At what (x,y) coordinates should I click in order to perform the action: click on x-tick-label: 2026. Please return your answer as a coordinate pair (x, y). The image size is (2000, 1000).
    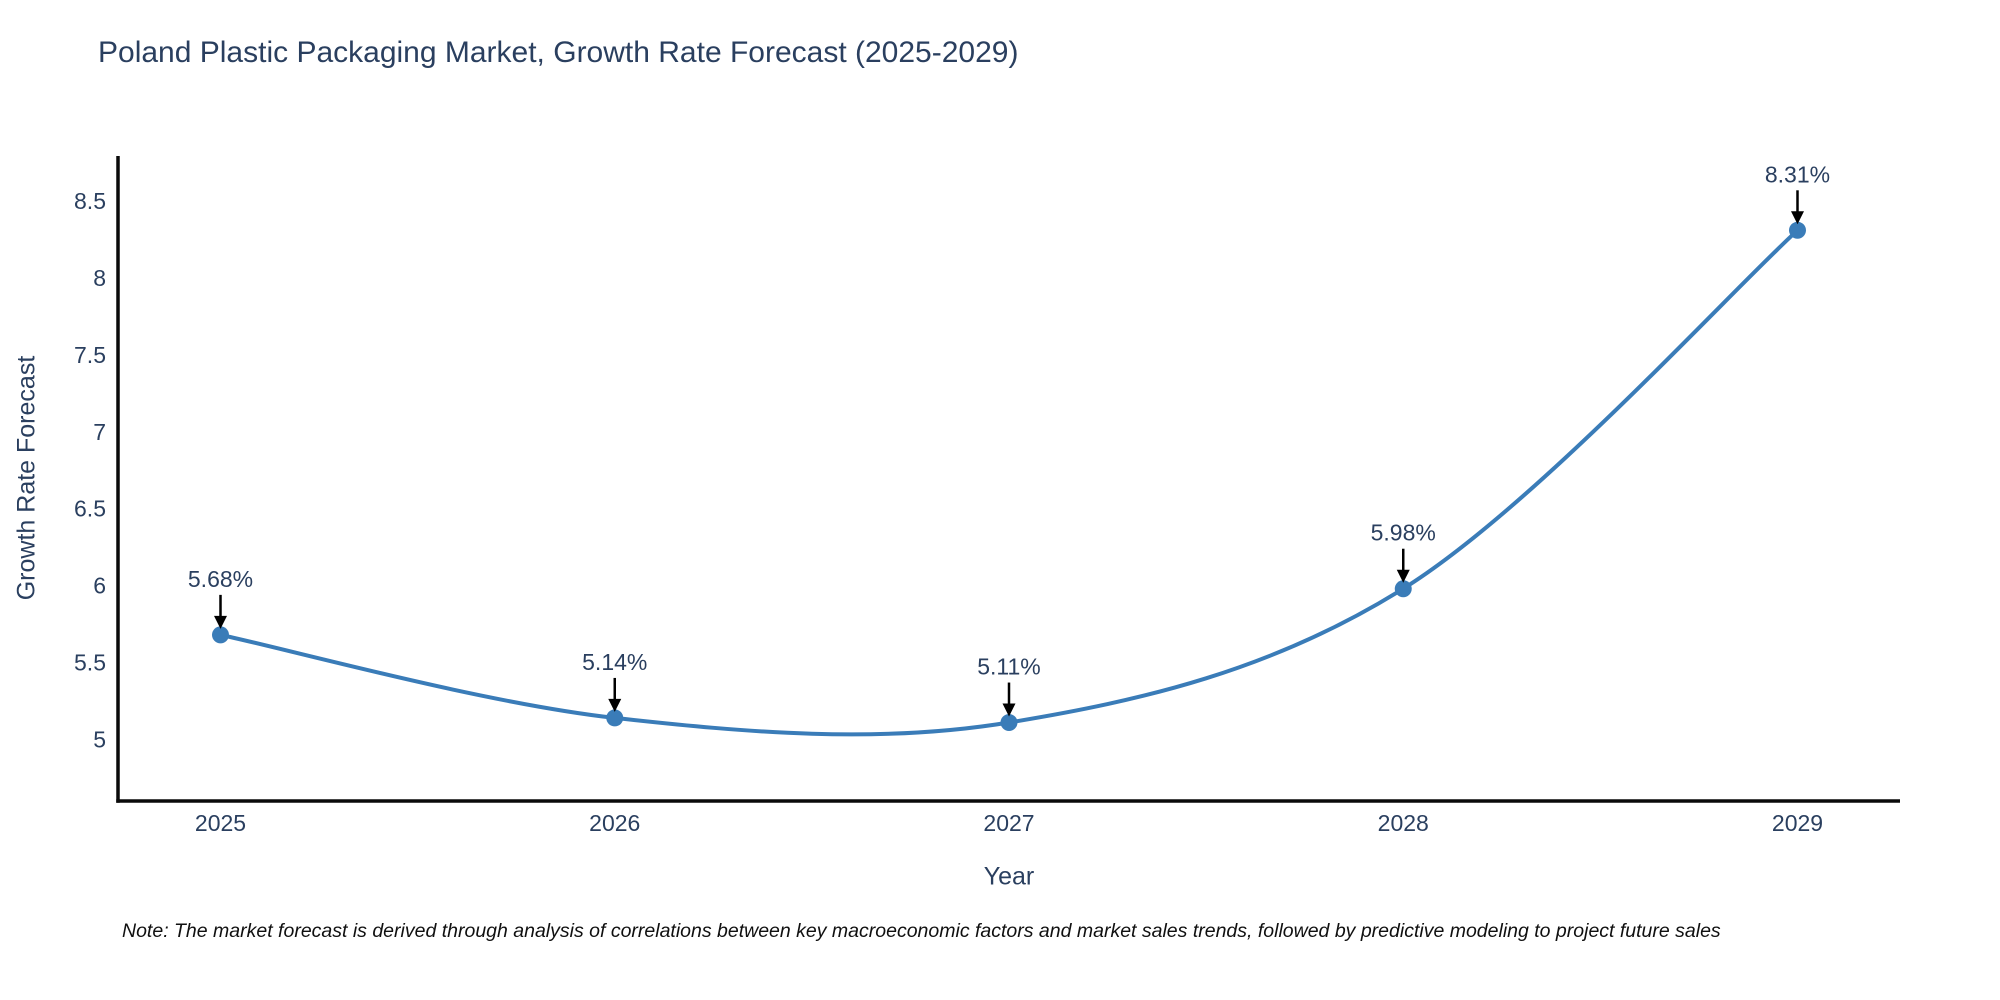
    Looking at the image, I should click on (614, 823).